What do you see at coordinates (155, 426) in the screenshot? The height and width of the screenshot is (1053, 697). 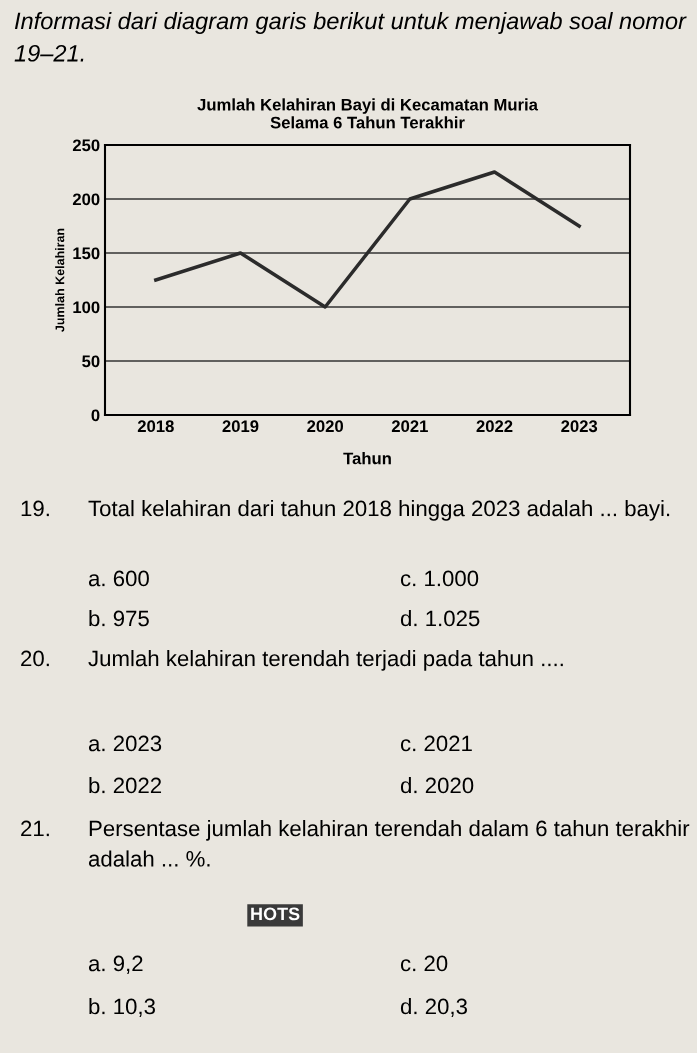 I see `x-tick-label: 2018` at bounding box center [155, 426].